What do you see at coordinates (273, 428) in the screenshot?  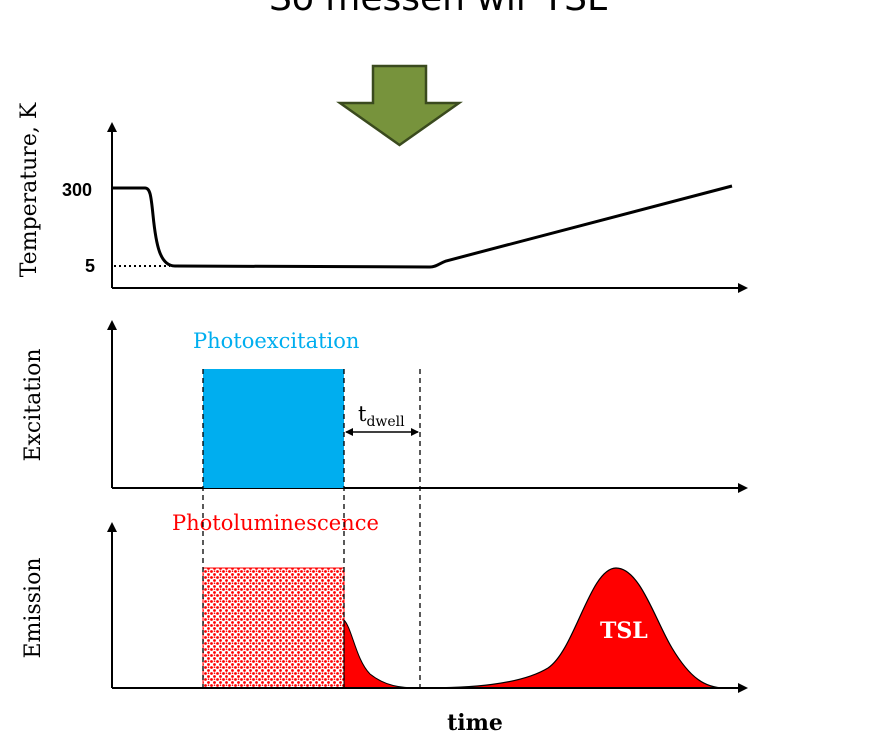 I see `excitation-pulse` at bounding box center [273, 428].